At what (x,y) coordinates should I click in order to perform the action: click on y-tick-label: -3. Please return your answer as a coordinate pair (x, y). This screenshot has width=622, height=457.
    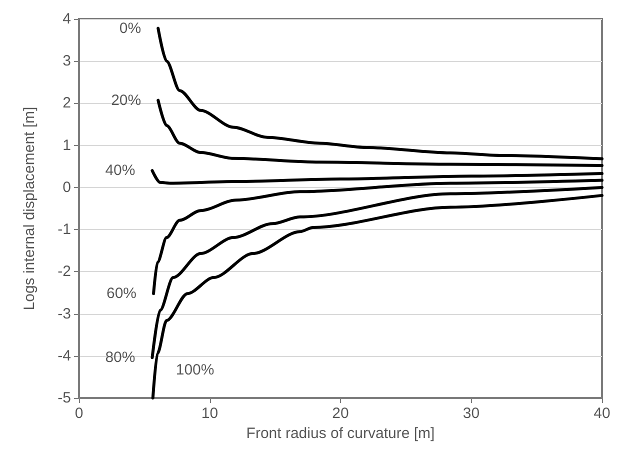
    Looking at the image, I should click on (64, 313).